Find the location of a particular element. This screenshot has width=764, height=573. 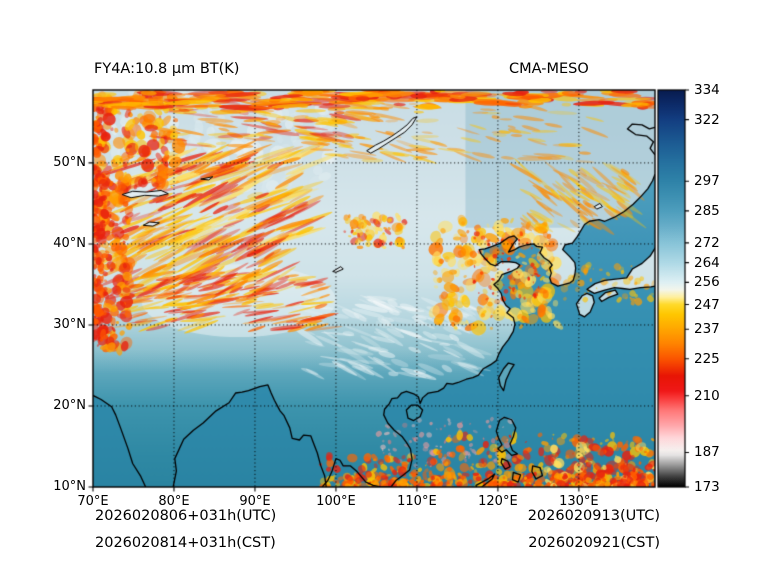

y-tick-label: 40°N is located at coordinates (69, 243).